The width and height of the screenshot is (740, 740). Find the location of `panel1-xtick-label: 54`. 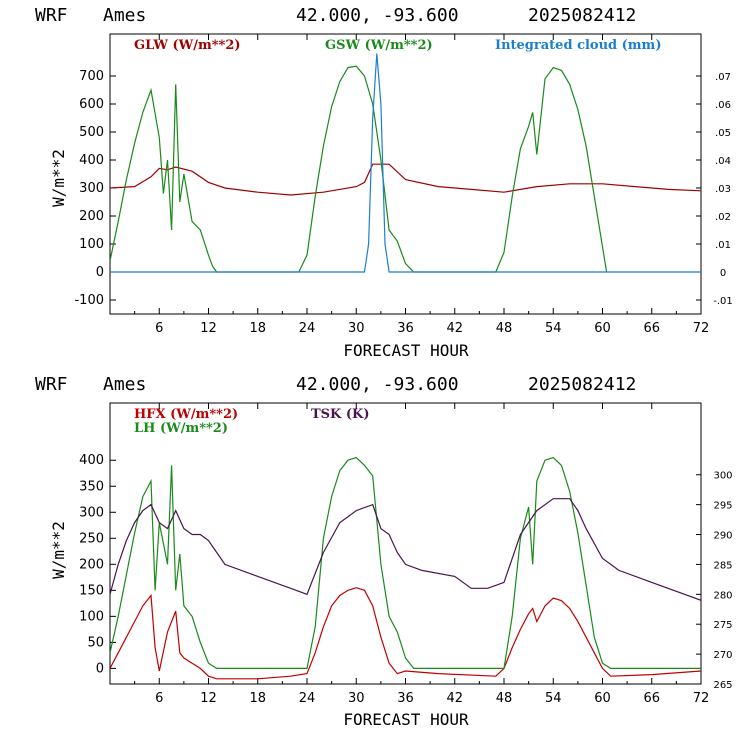

panel1-xtick-label: 54 is located at coordinates (553, 328).